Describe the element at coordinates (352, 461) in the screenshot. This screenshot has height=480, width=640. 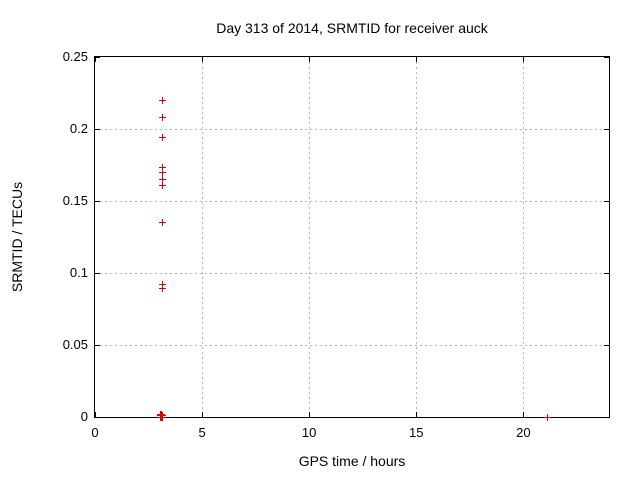
I see `x-axis-label: GPS time / hours` at that location.